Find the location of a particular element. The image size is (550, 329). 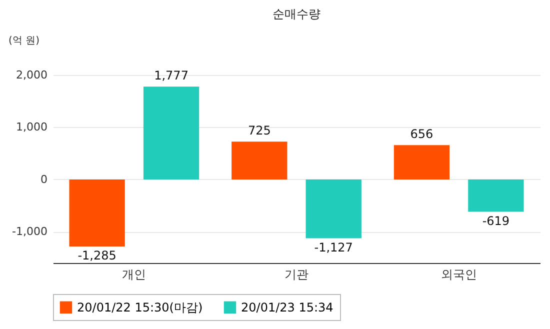

data-label: 725 is located at coordinates (259, 131).